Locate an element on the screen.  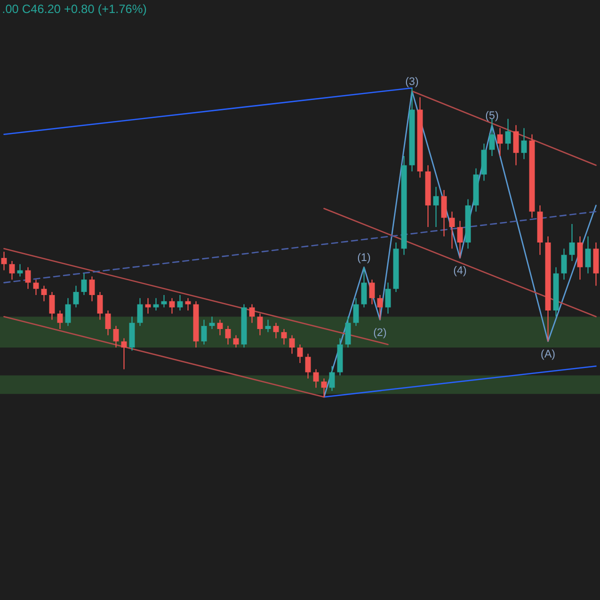
annotation: (3) is located at coordinates (412, 82).